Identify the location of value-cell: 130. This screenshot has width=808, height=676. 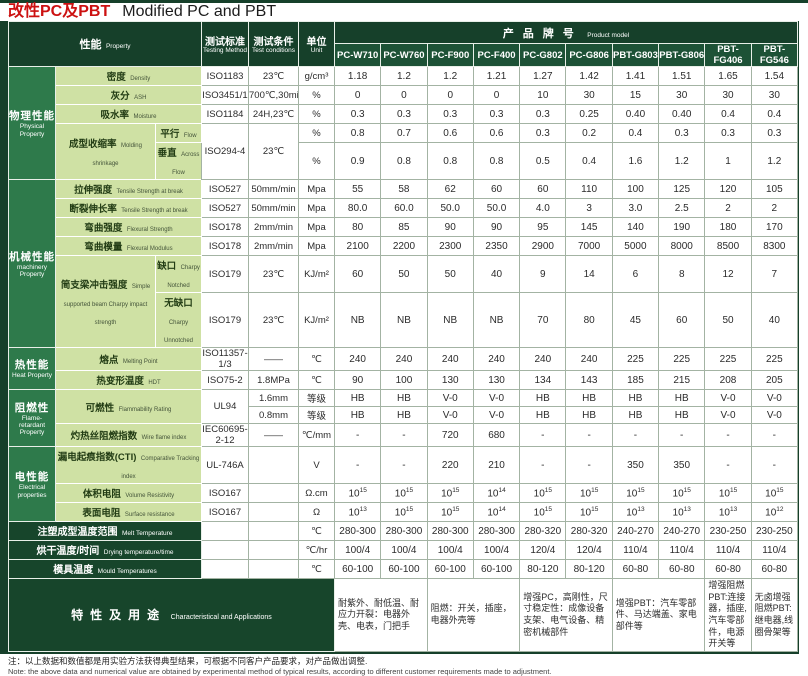
(496, 380).